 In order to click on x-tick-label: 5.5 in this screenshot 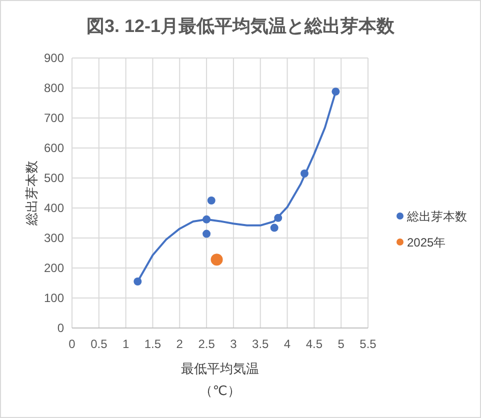, I will do `click(368, 344)`.